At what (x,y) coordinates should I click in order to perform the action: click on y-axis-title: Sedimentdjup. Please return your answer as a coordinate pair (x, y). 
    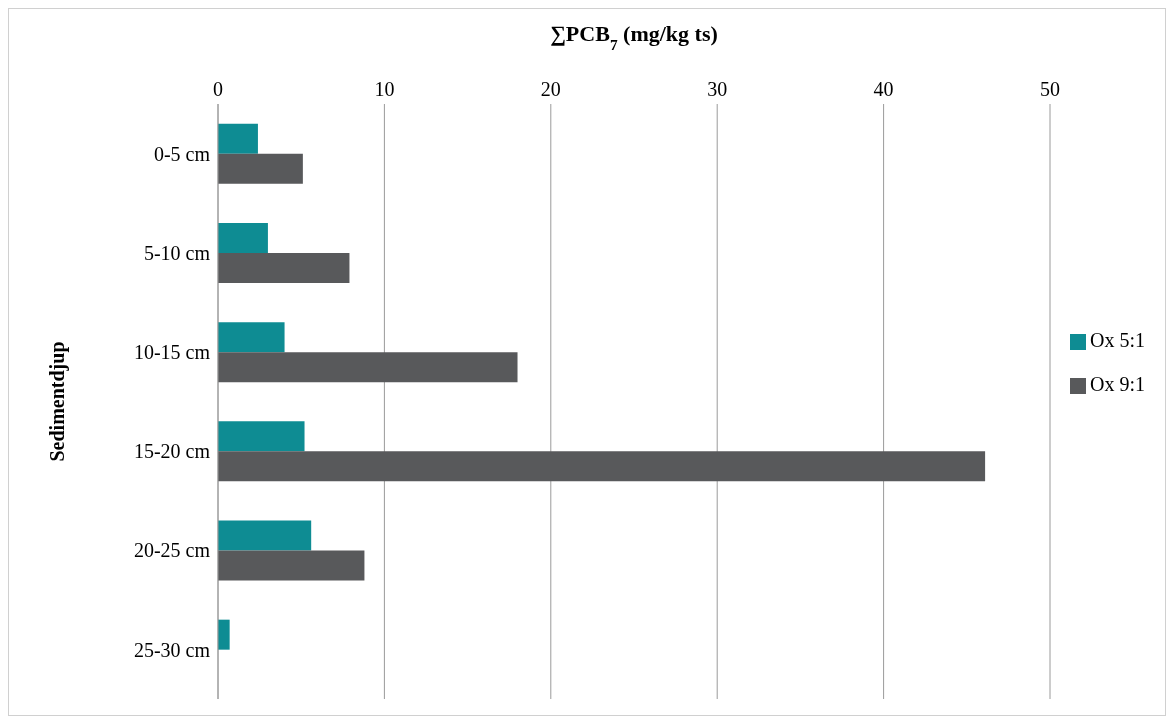
    Looking at the image, I should click on (57, 401).